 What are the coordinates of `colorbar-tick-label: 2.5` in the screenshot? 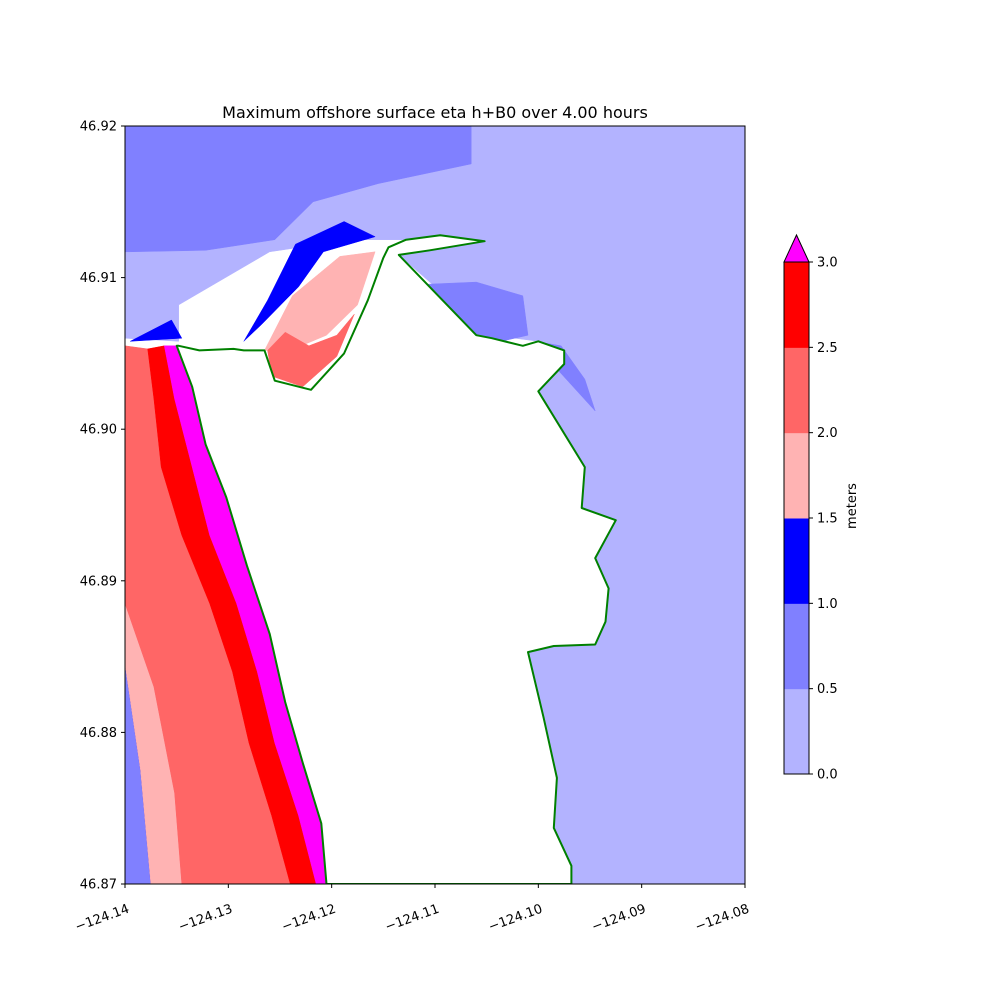 It's located at (827, 348).